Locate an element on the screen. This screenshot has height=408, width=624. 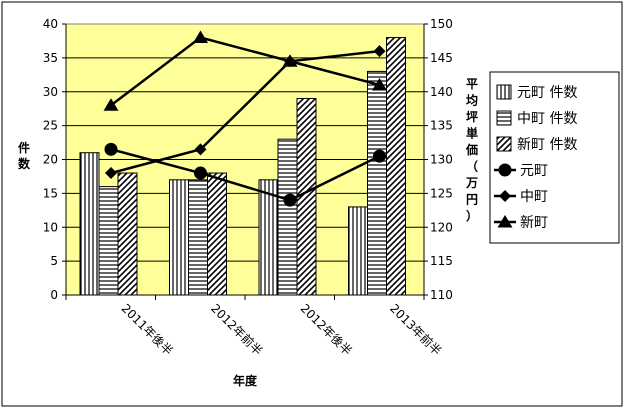
legend-label: 新町 件数 is located at coordinates (547, 145).